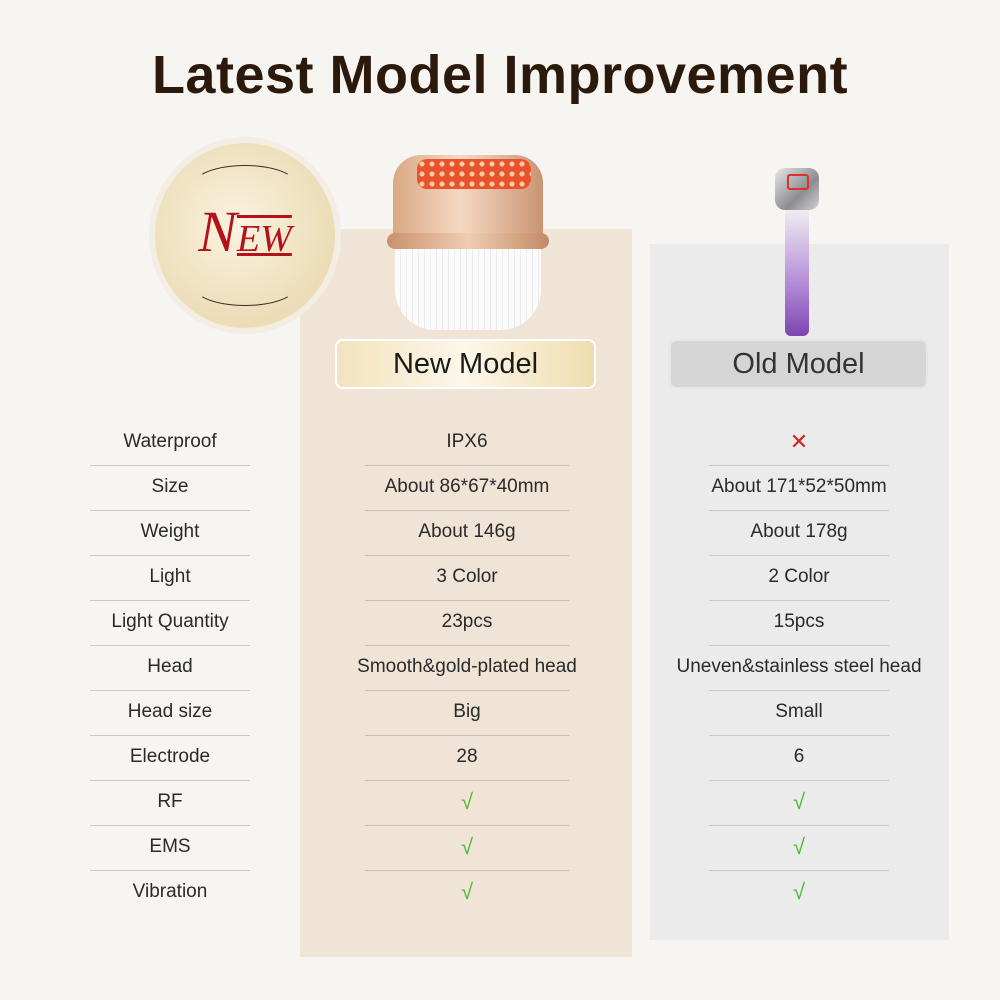 This screenshot has height=1000, width=1000. Describe the element at coordinates (468, 242) in the screenshot. I see `new-model-product-image` at that location.